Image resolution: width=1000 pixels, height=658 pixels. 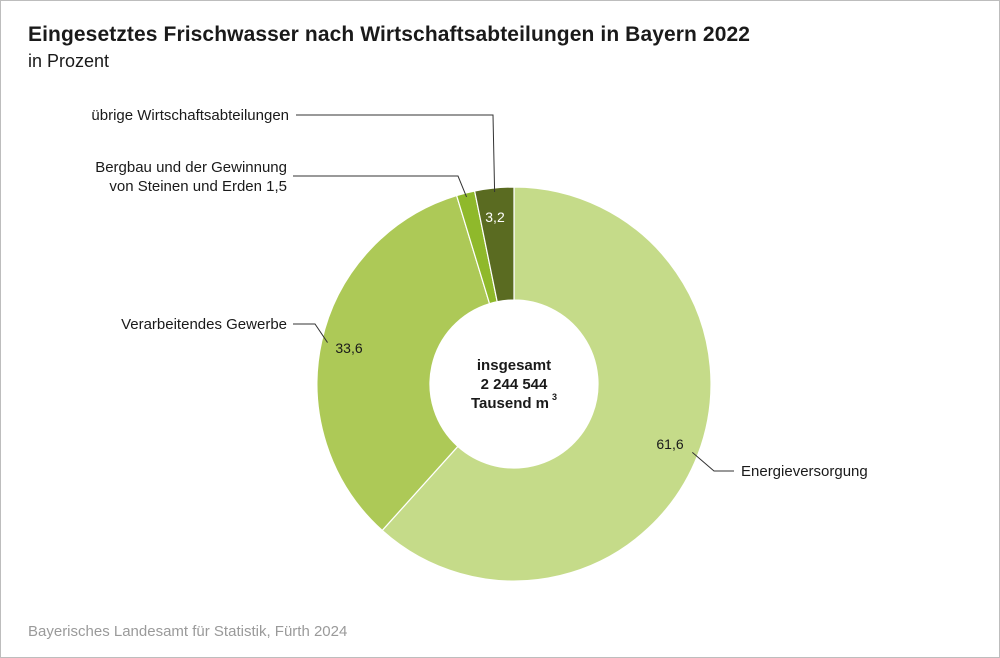 What do you see at coordinates (495, 217) in the screenshot?
I see `value-label-uebrige: 3,2` at bounding box center [495, 217].